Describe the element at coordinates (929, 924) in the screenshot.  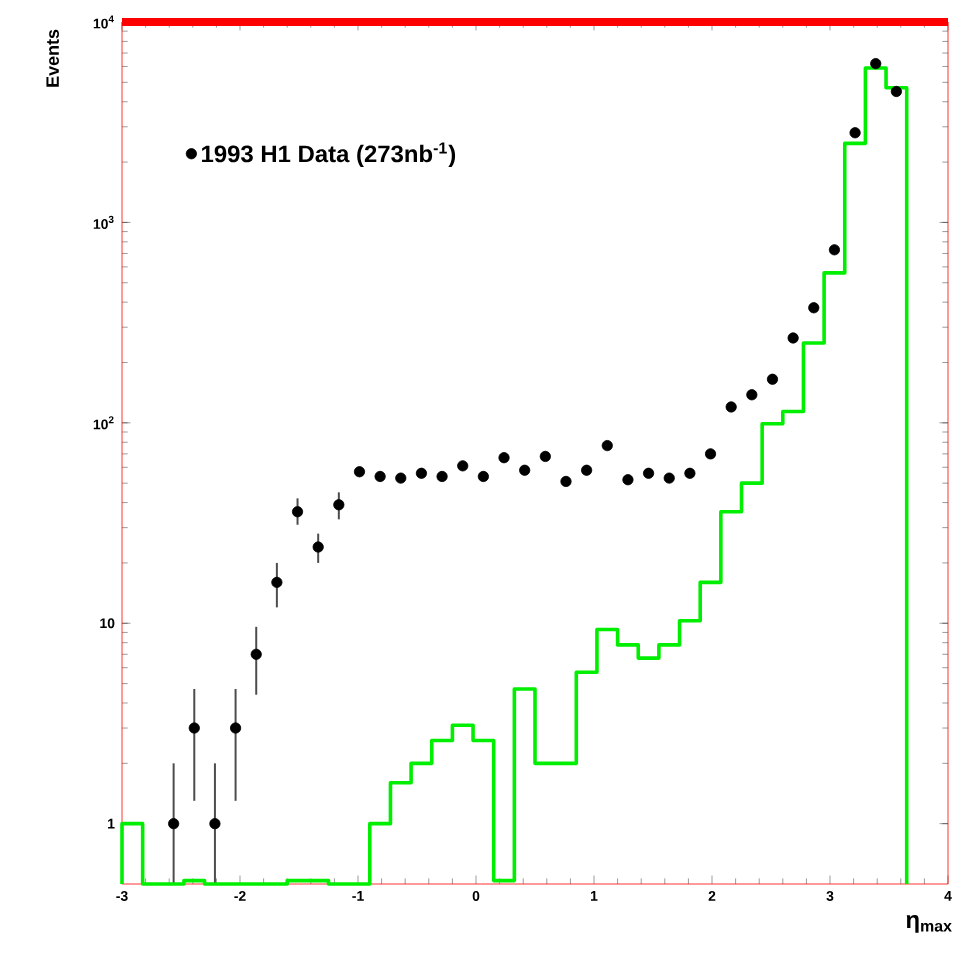
I see `x-axis-title: η$_{max}$` at that location.